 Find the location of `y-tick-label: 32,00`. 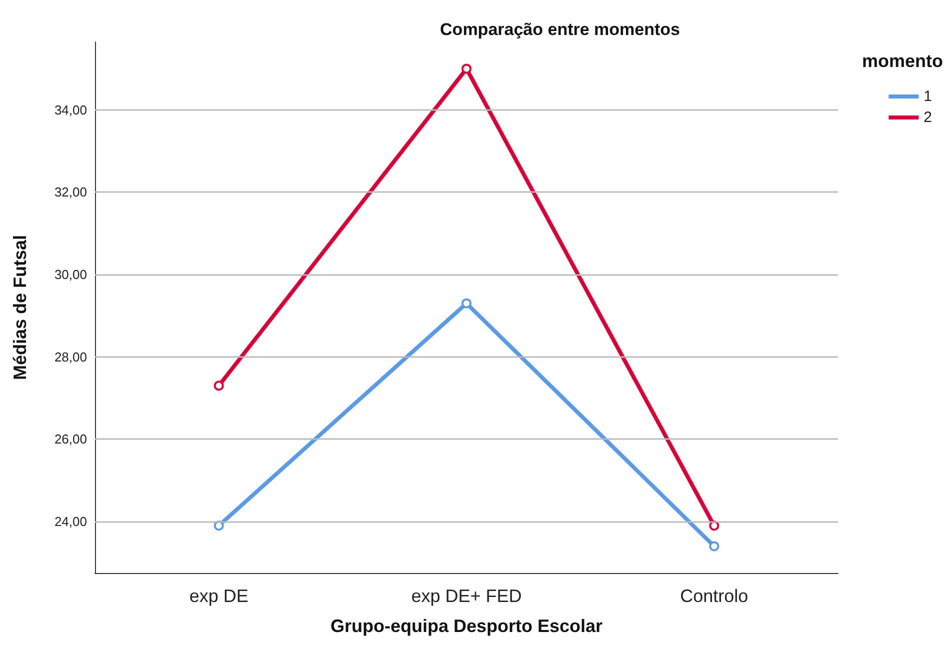

y-tick-label: 32,00 is located at coordinates (70, 192).